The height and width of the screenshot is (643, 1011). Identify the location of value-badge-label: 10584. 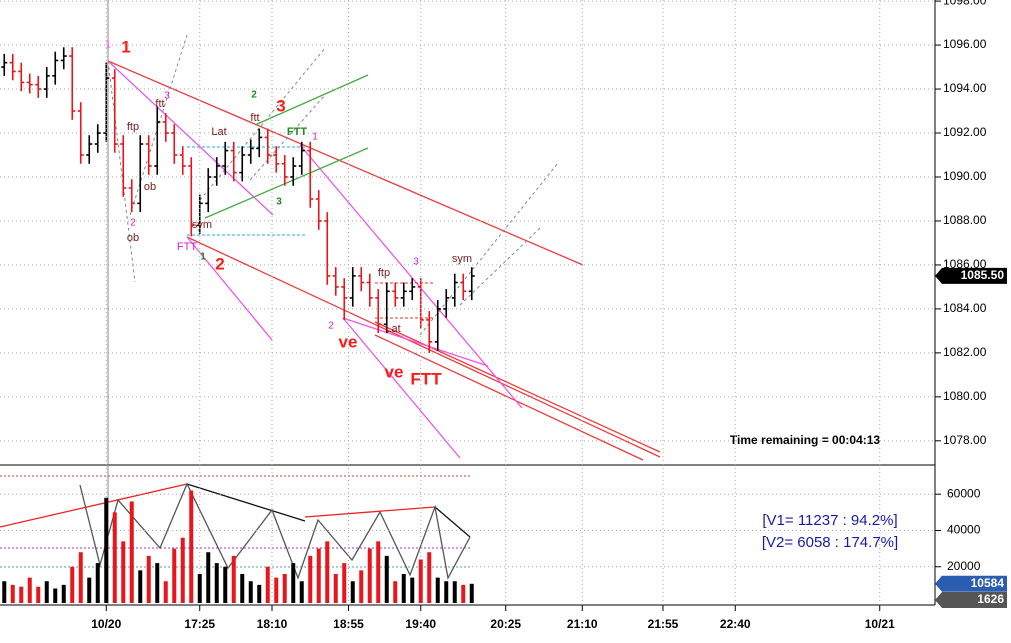
(988, 583).